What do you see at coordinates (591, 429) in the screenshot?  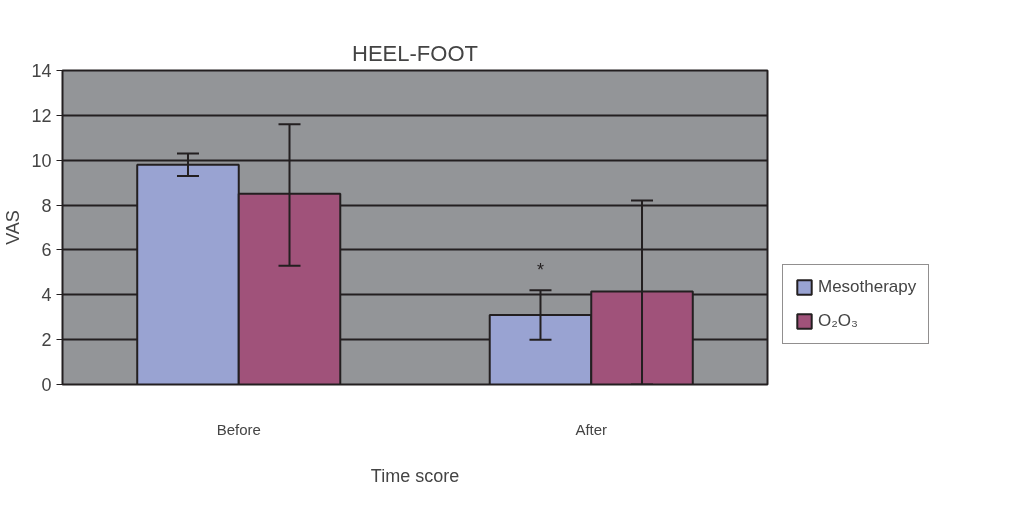 I see `x-tick-label: After` at bounding box center [591, 429].